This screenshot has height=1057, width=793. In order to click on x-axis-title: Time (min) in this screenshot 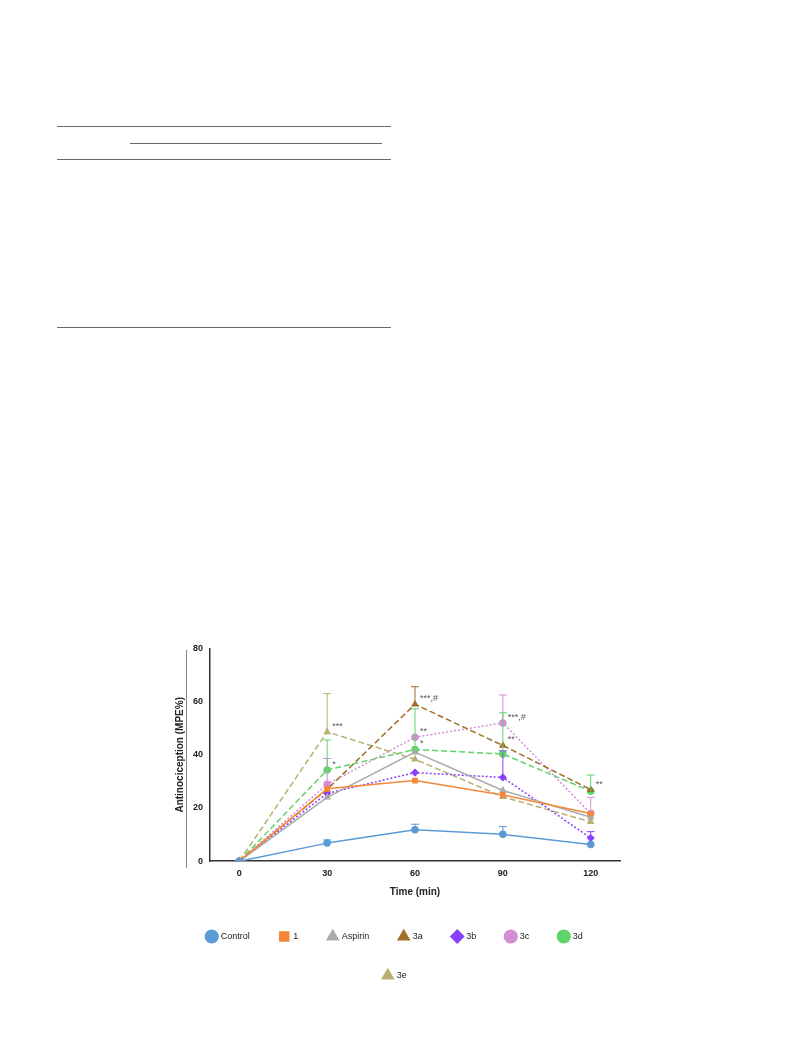, I will do `click(415, 891)`.